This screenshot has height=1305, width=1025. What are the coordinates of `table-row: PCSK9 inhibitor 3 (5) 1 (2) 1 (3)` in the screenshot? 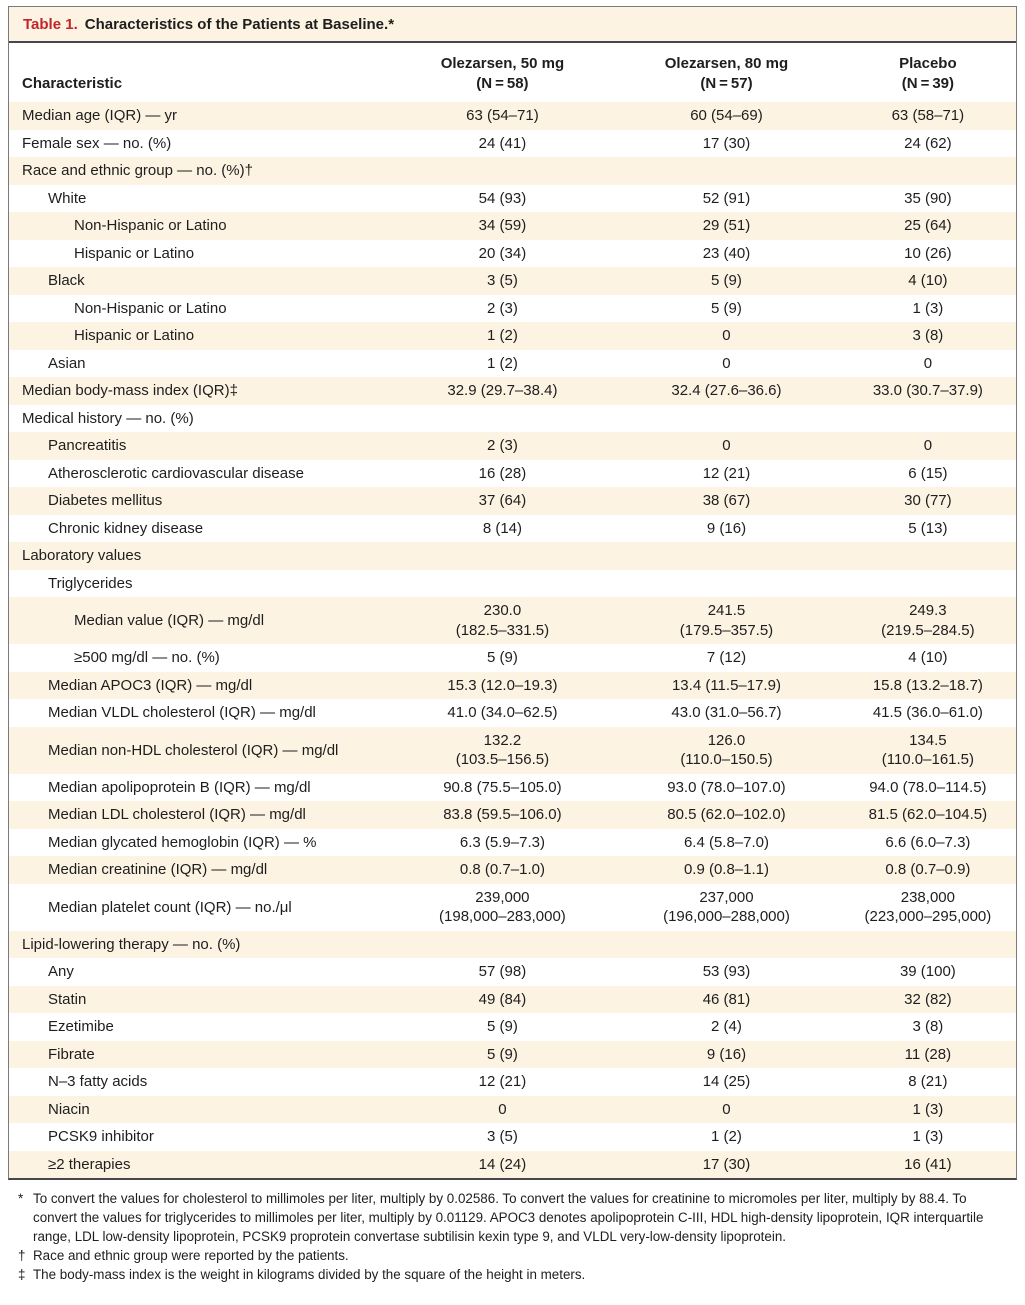 It's located at (512, 1137).